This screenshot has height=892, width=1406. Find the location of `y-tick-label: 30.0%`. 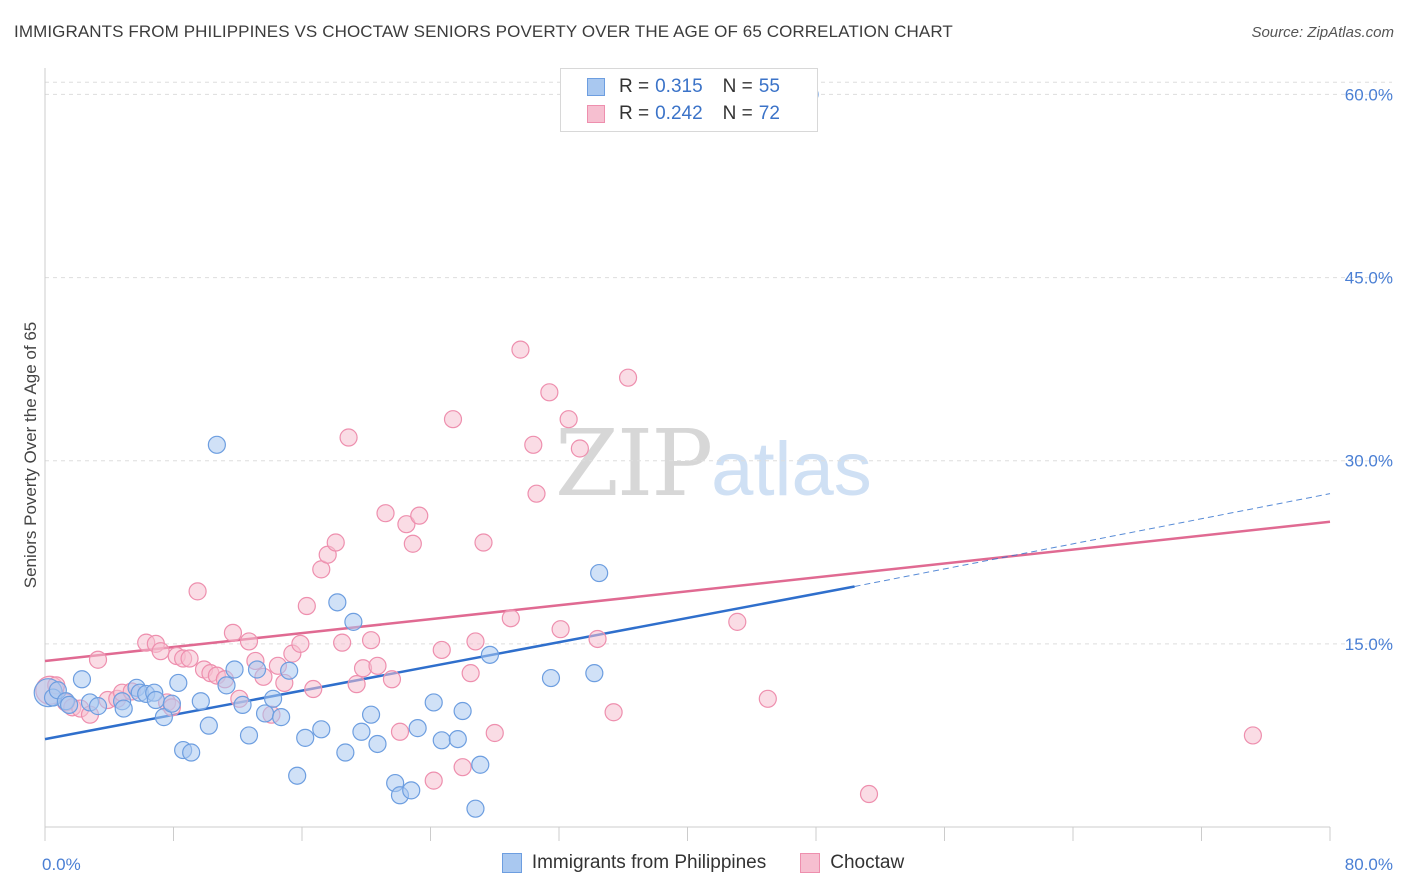

y-tick-label: 30.0% is located at coordinates (1369, 461).